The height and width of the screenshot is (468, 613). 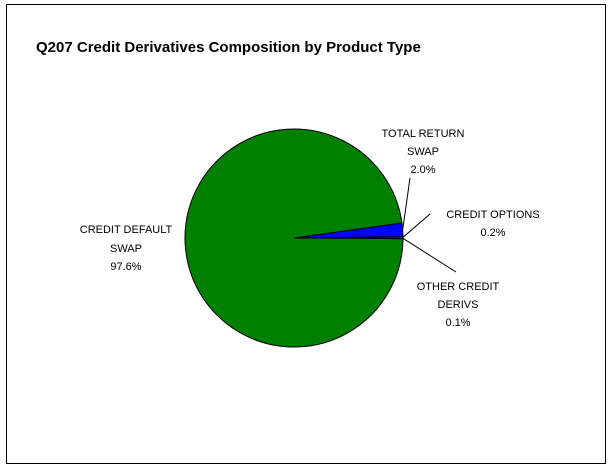 What do you see at coordinates (492, 224) in the screenshot?
I see `label-credit-options: CREDIT OPTIONS 0.2%` at bounding box center [492, 224].